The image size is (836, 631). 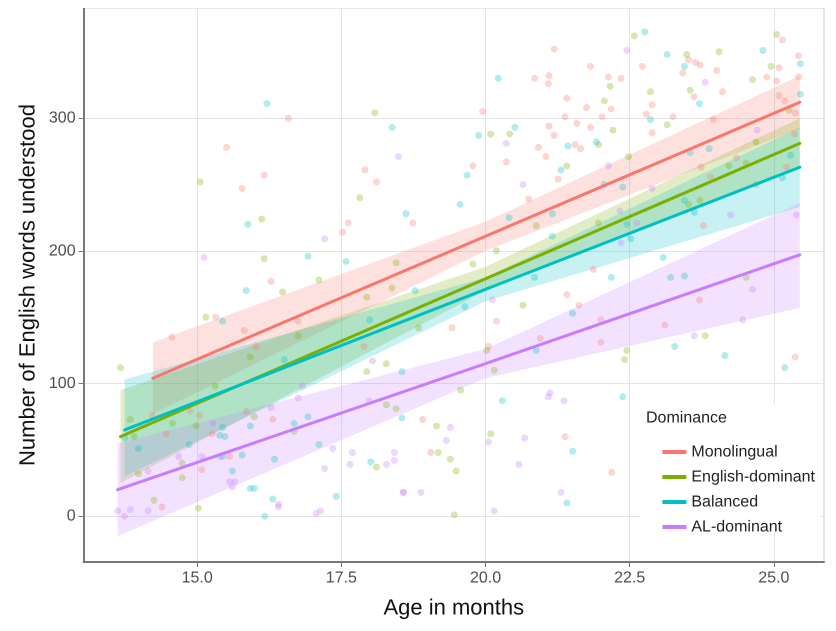 What do you see at coordinates (724, 502) in the screenshot?
I see `legend-label: Balanced` at bounding box center [724, 502].